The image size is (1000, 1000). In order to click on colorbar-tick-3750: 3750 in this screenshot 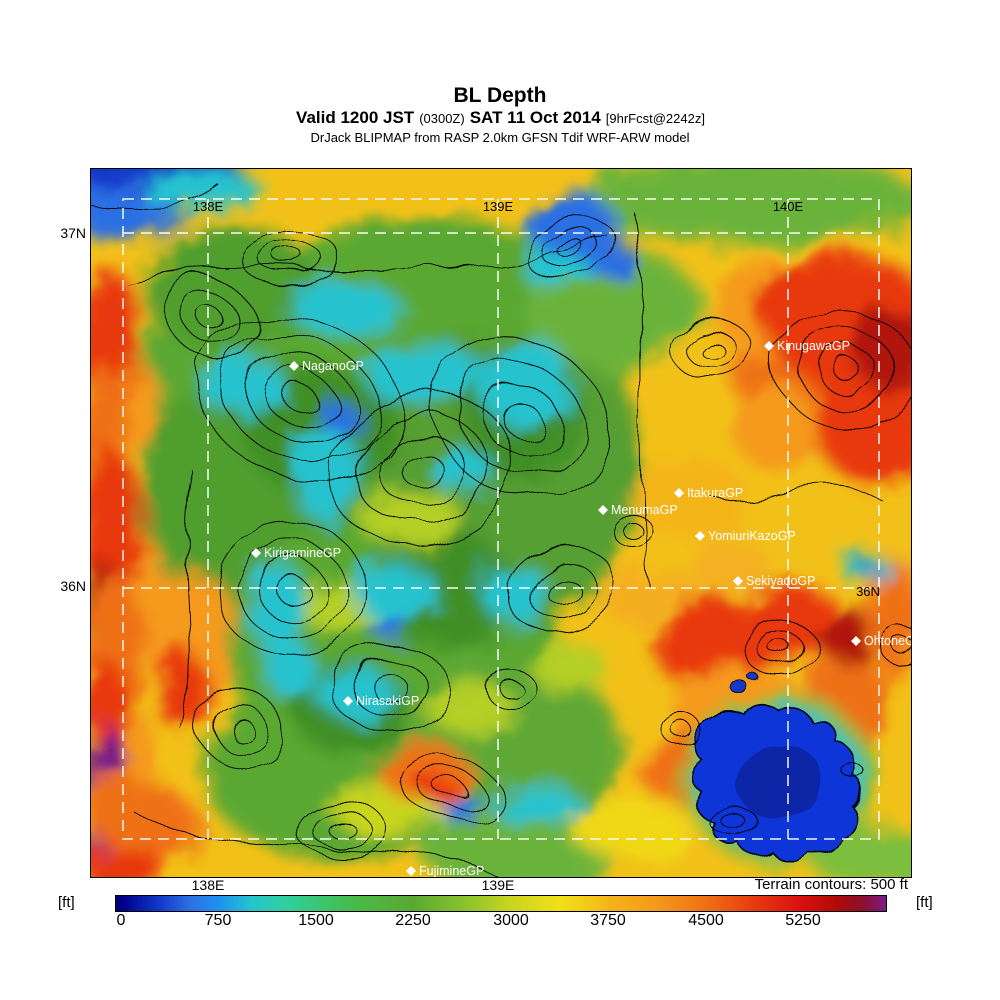, I will do `click(608, 920)`.